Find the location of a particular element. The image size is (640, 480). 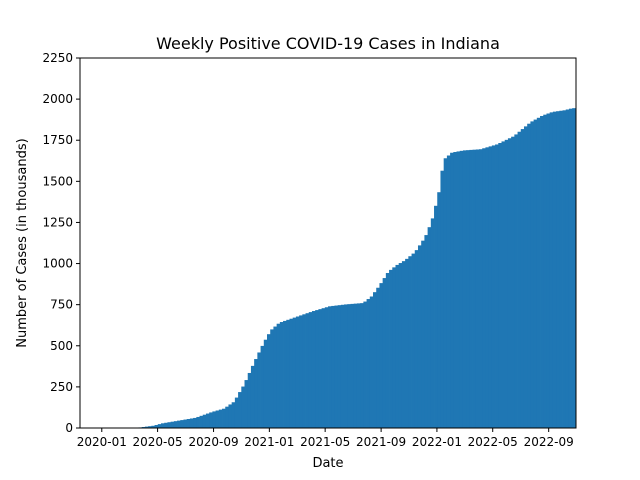

y-axis-label: Number of Cases (in thousands) is located at coordinates (22, 242).